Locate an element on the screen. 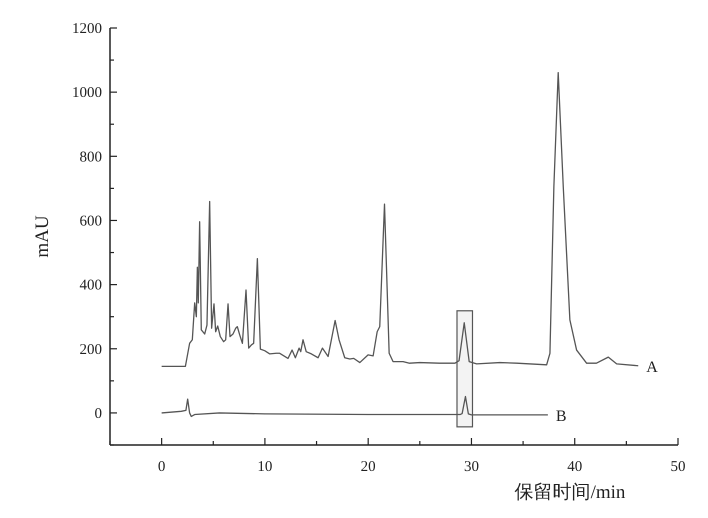  y-tick-label: 600 is located at coordinates (91, 221).